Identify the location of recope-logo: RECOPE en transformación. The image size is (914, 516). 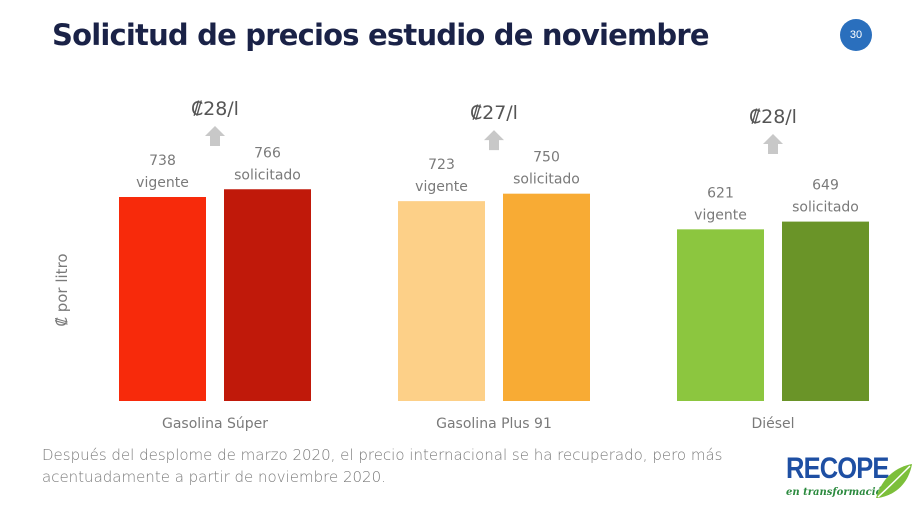
(849, 480).